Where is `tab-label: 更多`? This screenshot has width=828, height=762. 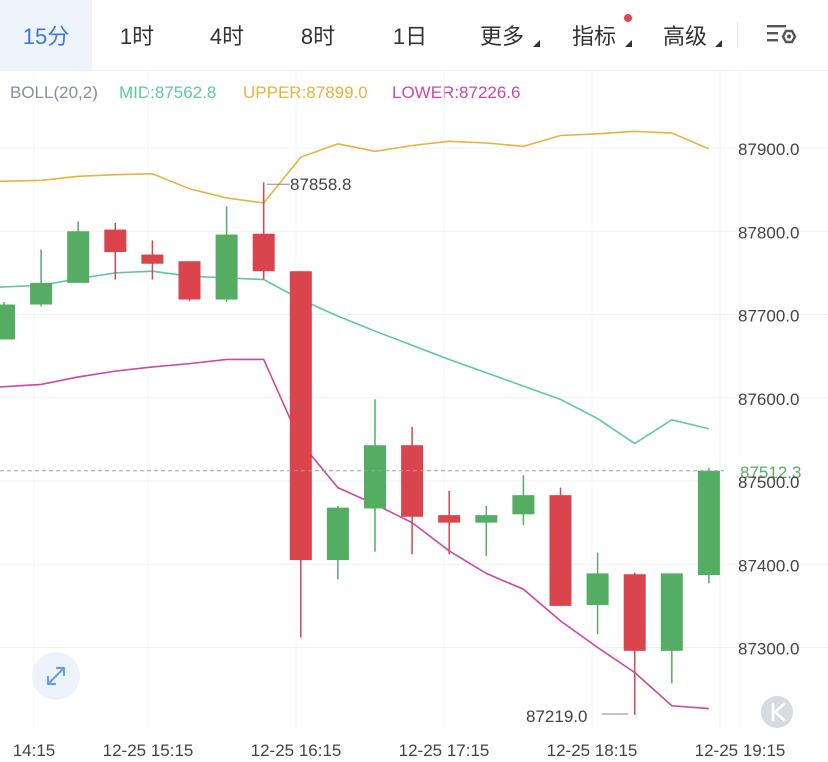 tab-label: 更多 is located at coordinates (501, 36).